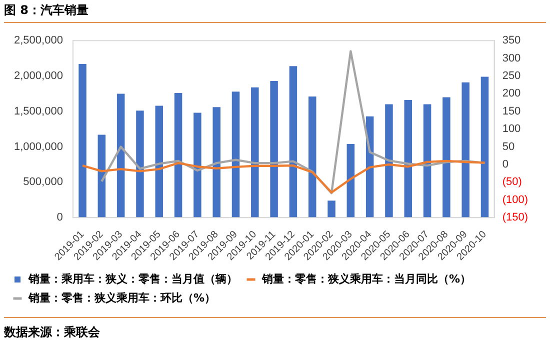 The image size is (550, 347). What do you see at coordinates (512, 182) in the screenshot?
I see `y2-tick-label: (50)` at bounding box center [512, 182].